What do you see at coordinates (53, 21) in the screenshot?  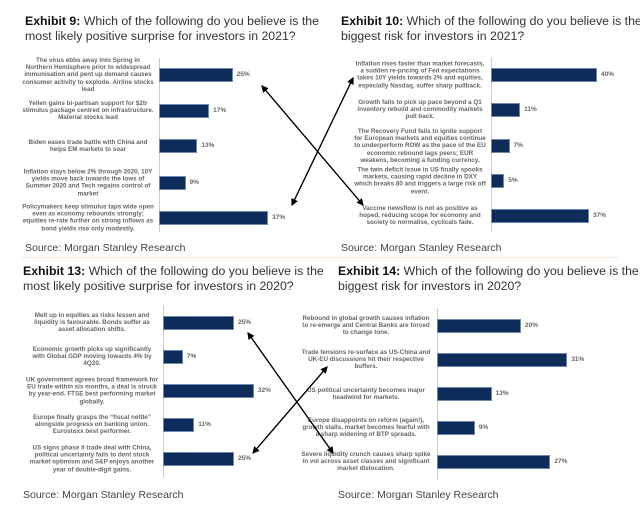 I see `exhibit-label: Exhibit 9:` at bounding box center [53, 21].